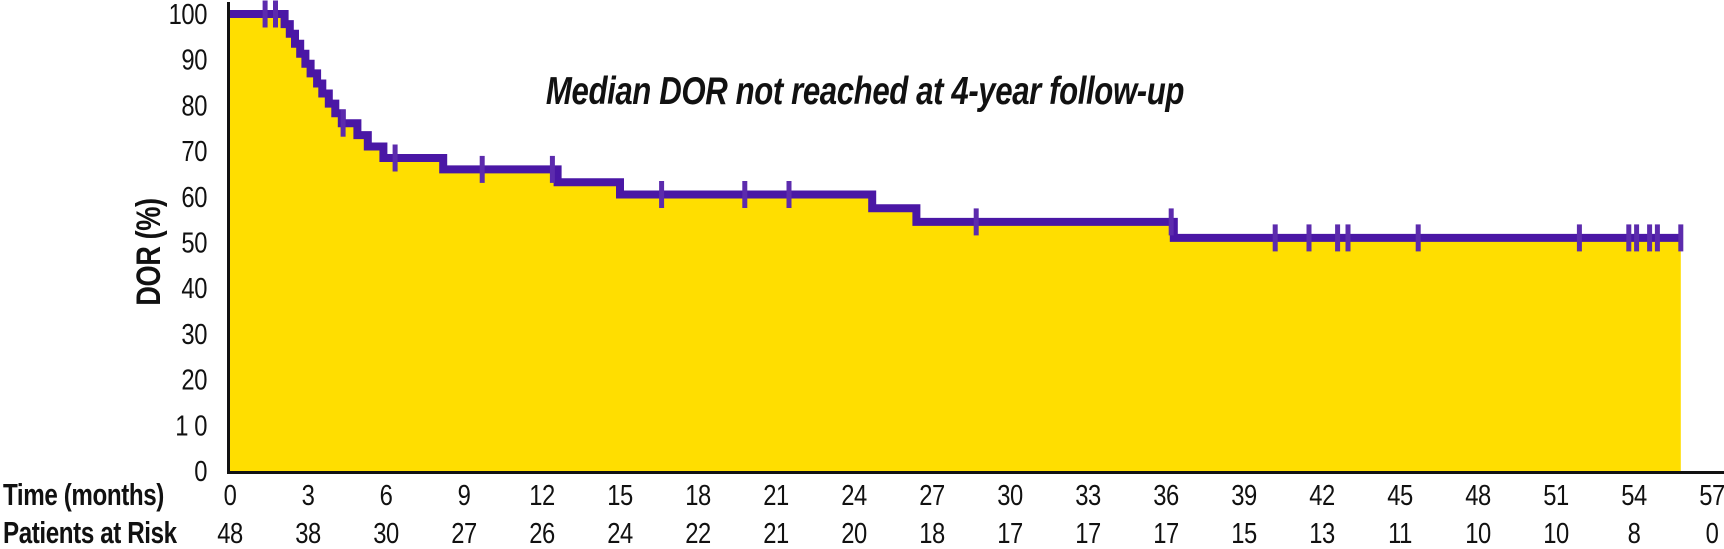 This screenshot has width=1724, height=549. What do you see at coordinates (698, 495) in the screenshot?
I see `x-tick-label: 18` at bounding box center [698, 495].